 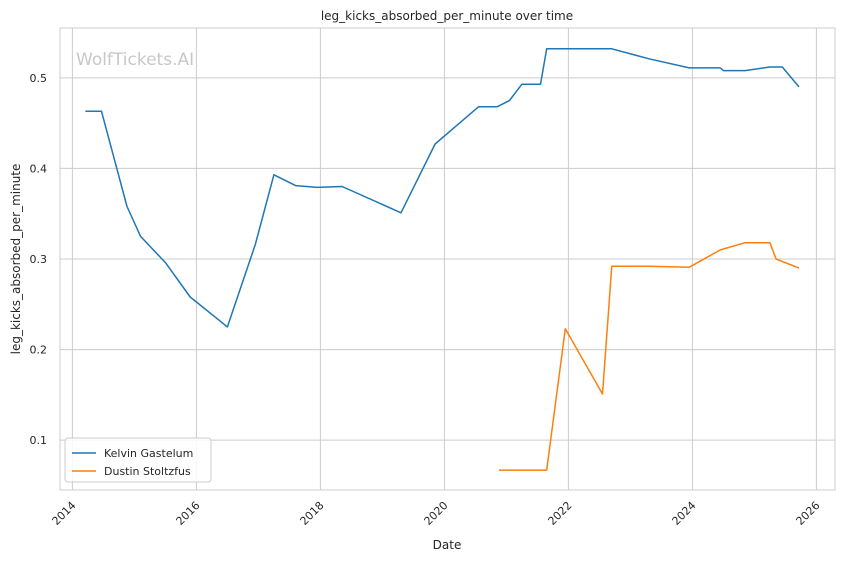 What do you see at coordinates (39, 440) in the screenshot?
I see `y-tick-label: 0.1` at bounding box center [39, 440].